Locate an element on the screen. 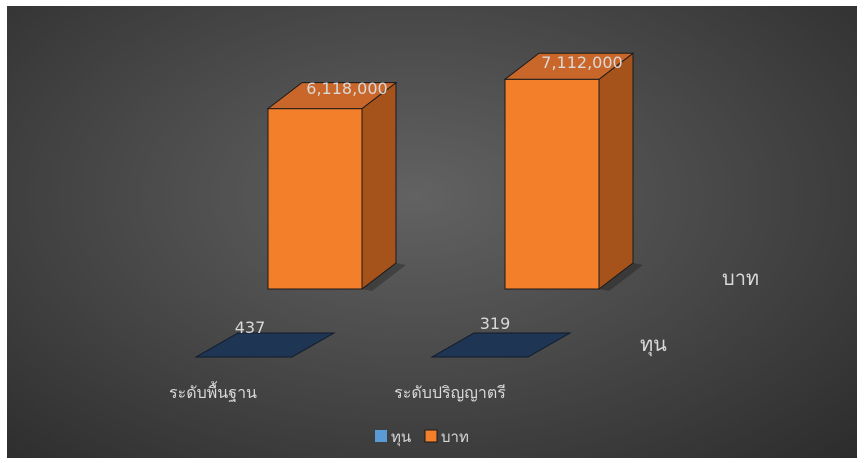 The width and height of the screenshot is (864, 463). category-label-basic: ระดับพื้นฐาน is located at coordinates (213, 391).